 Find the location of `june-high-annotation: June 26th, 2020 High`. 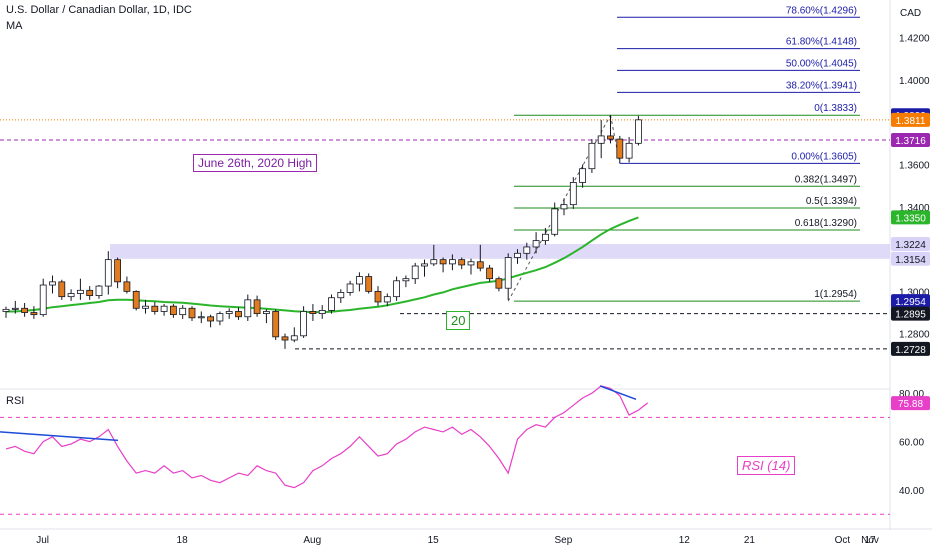

june-high-annotation: June 26th, 2020 High is located at coordinates (255, 163).